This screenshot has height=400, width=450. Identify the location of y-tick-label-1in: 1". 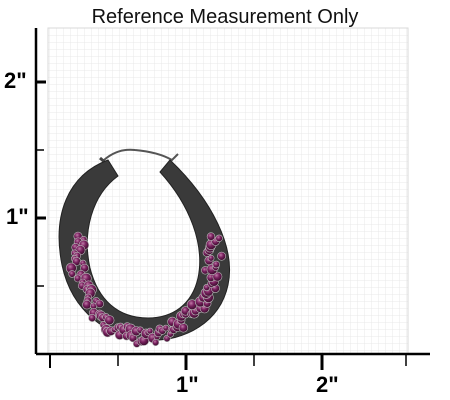
(17, 216).